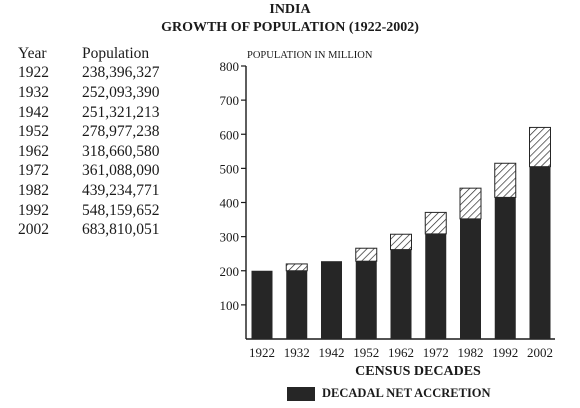 Image resolution: width=580 pixels, height=408 pixels. Describe the element at coordinates (230, 168) in the screenshot. I see `y-tick-label: 500` at that location.